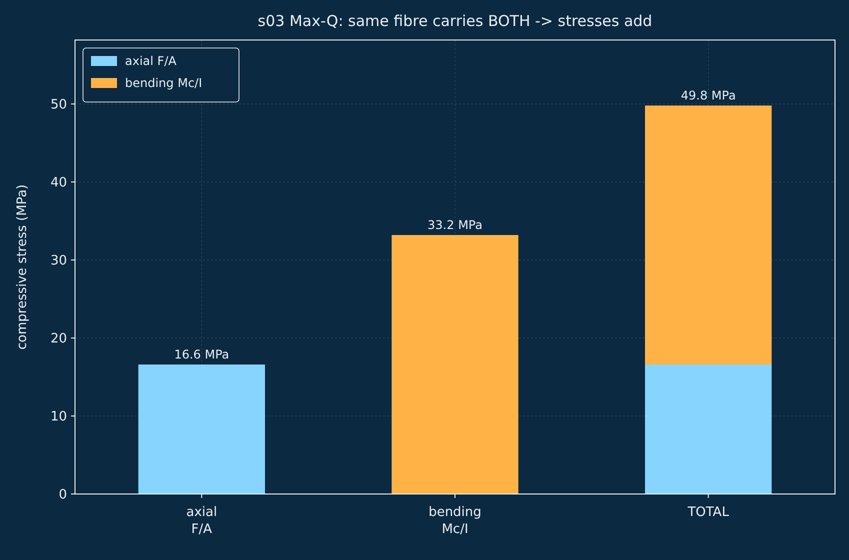 This screenshot has height=560, width=849. I want to click on total-label: 49.8 MPa, so click(708, 95).